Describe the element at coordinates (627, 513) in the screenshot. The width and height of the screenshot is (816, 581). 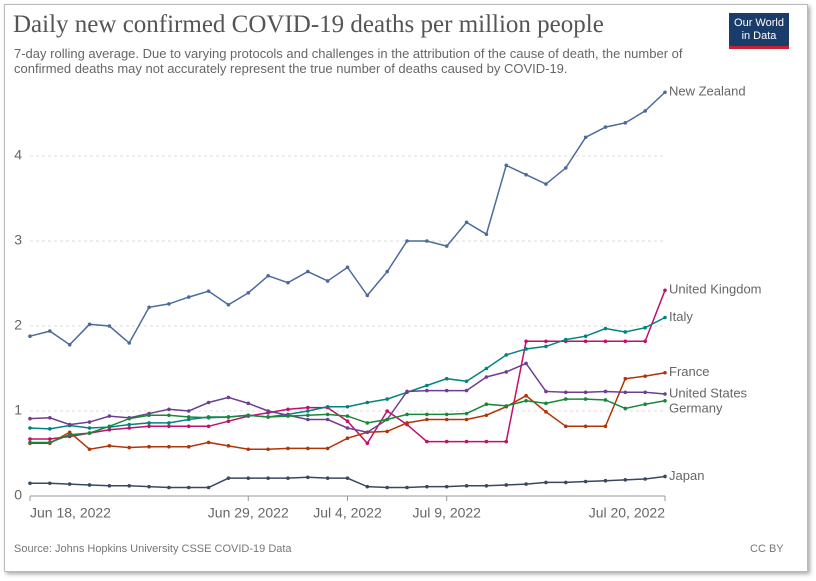
I see `x-tick-label: Jul 20, 2022` at that location.